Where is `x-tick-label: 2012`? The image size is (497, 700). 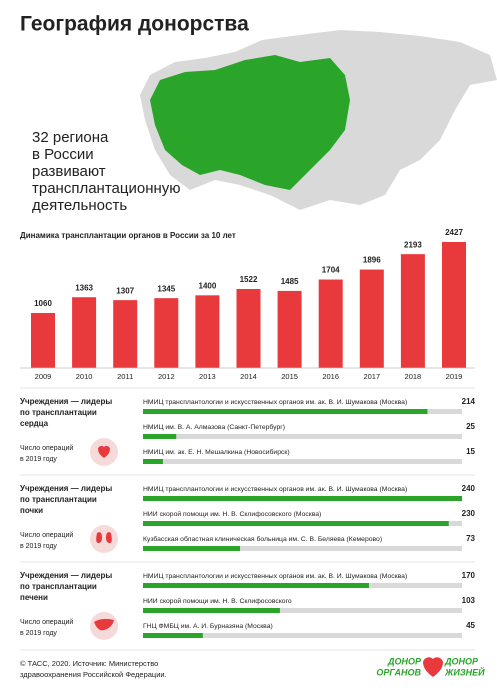 x-tick-label: 2012 is located at coordinates (166, 376).